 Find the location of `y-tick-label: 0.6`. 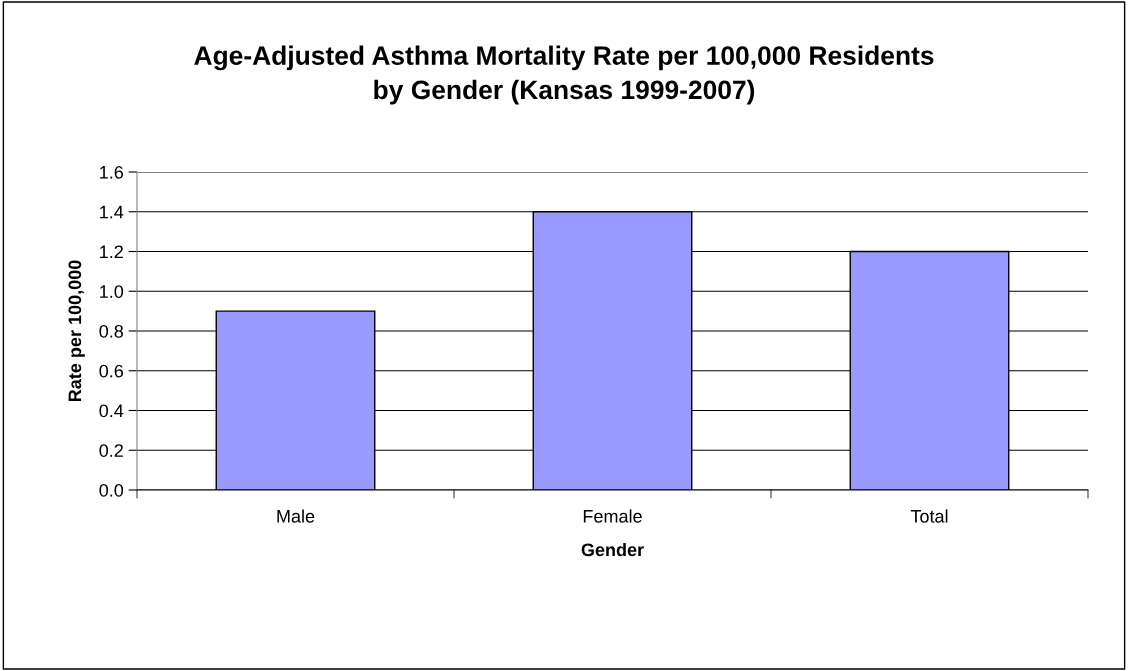

y-tick-label: 0.6 is located at coordinates (111, 371).